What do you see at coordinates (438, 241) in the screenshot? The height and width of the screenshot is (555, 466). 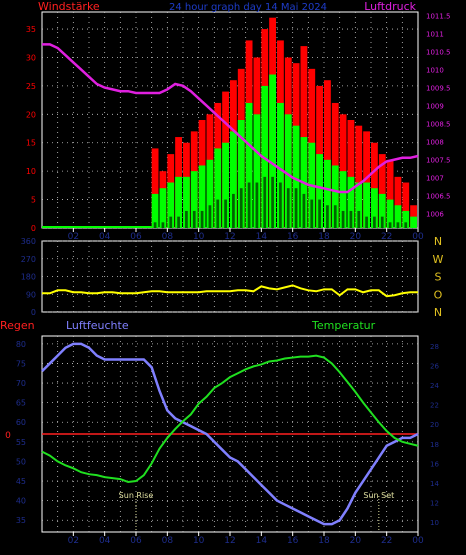 I see `compass-label: N` at bounding box center [438, 241].